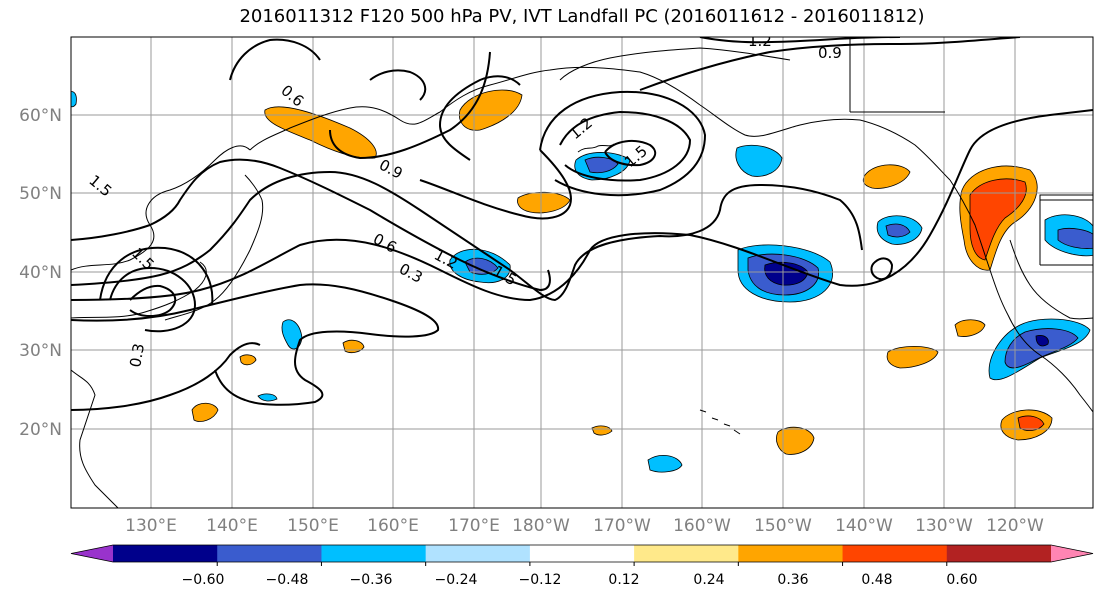  I want to click on lon-label: 130°W, so click(944, 526).